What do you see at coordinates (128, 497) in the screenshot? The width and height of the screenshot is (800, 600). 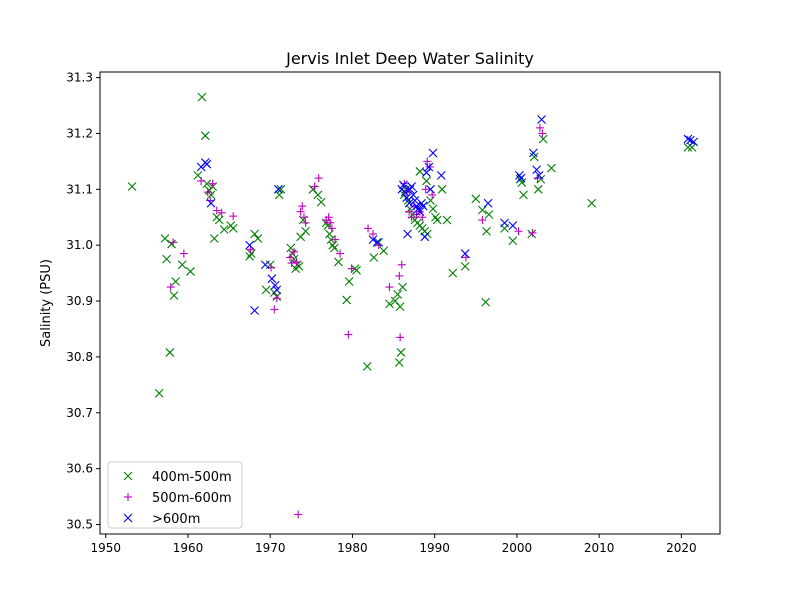 I see `legend-marker` at bounding box center [128, 497].